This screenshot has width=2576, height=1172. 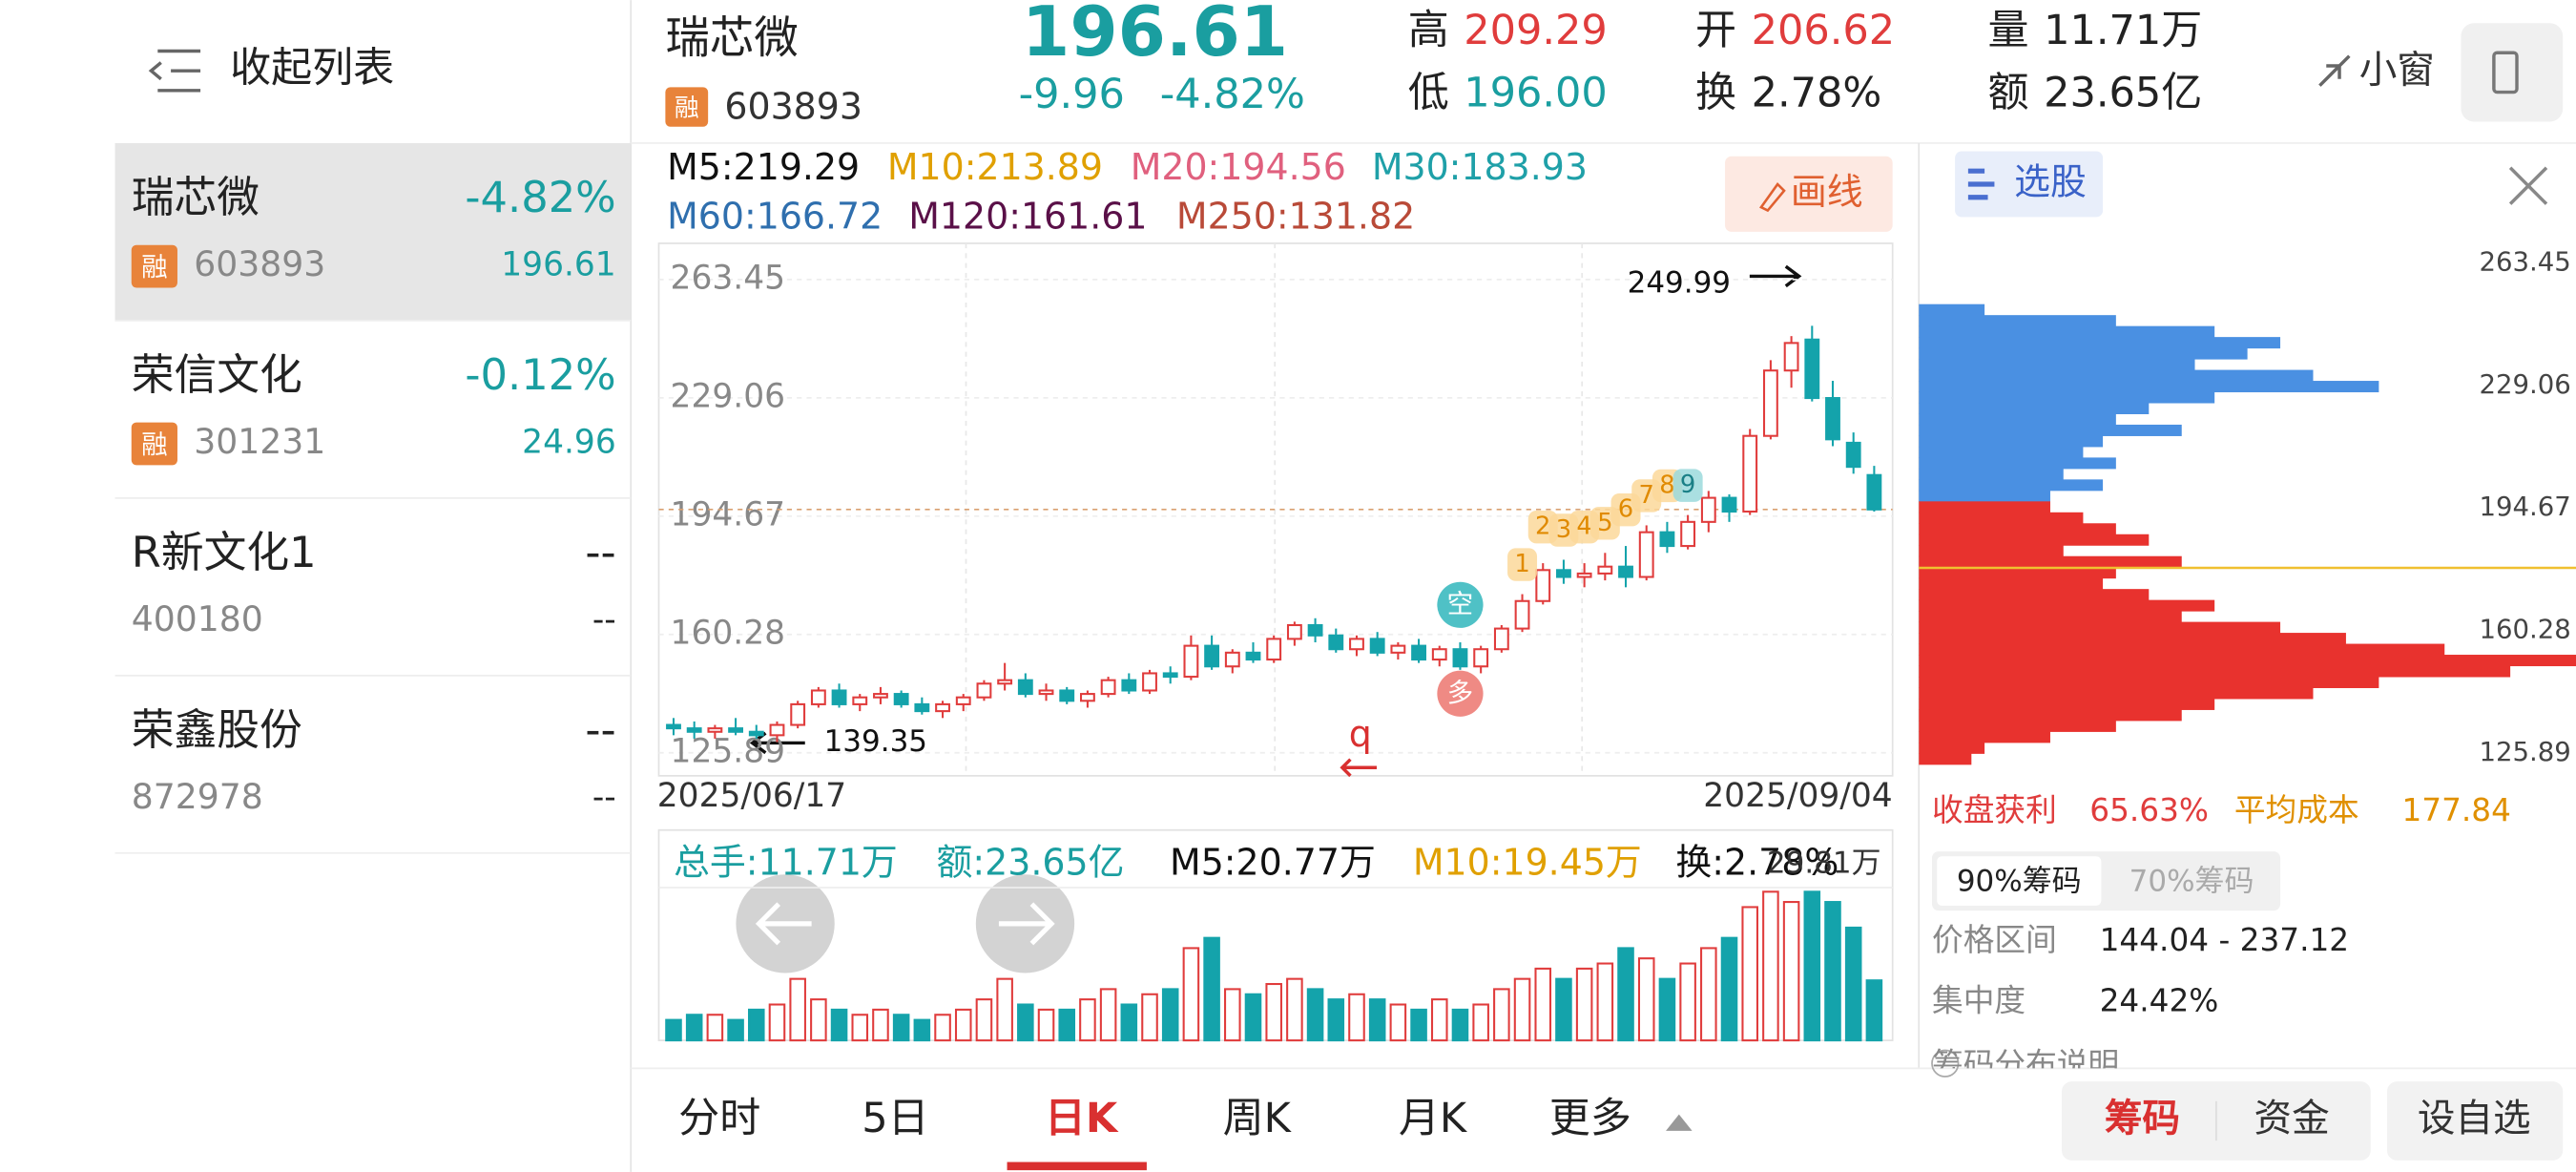 I want to click on stock-name: 瑞芯微, so click(x=196, y=197).